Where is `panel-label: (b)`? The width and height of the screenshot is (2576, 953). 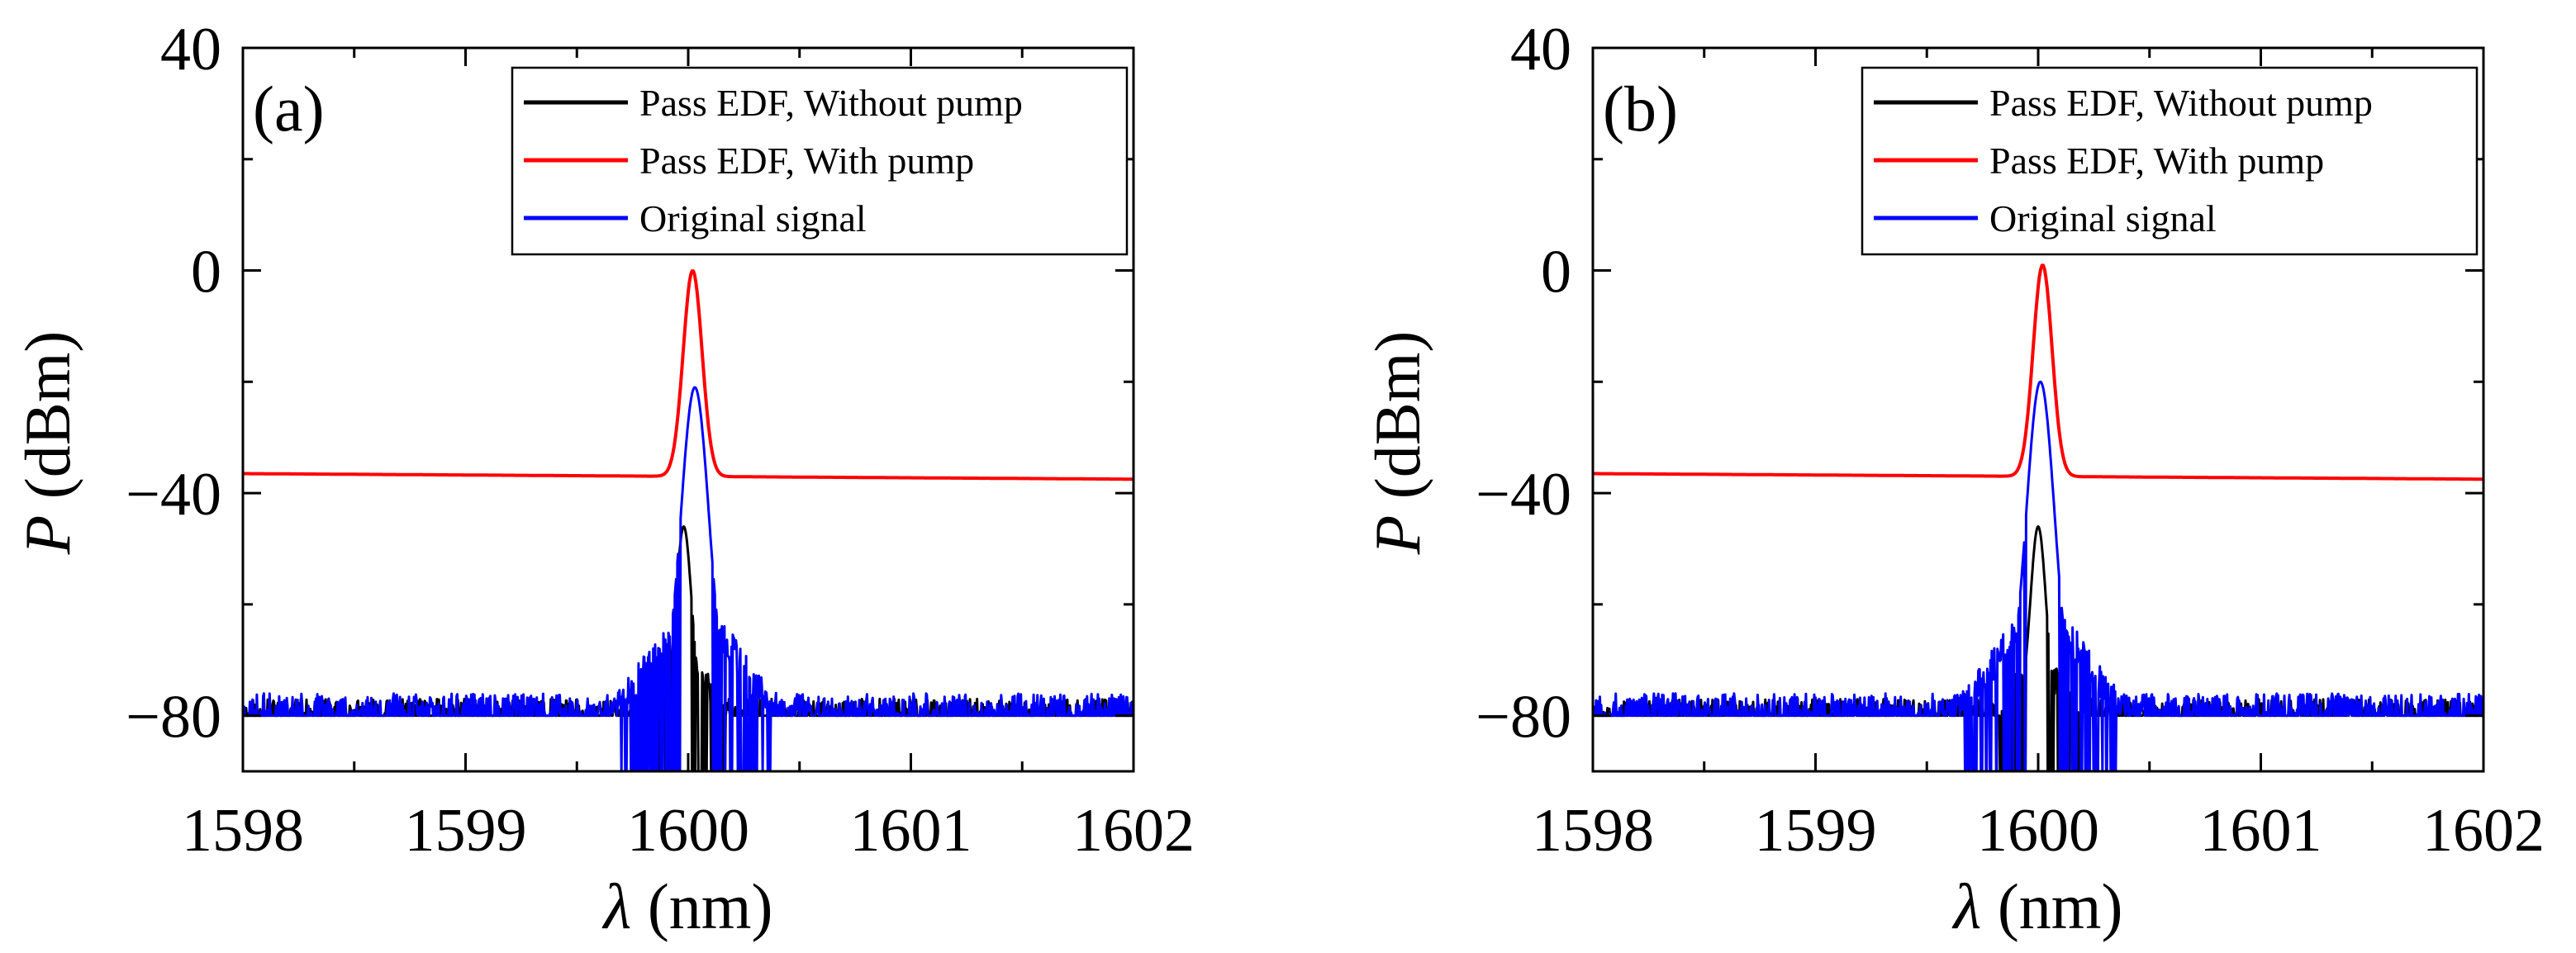
panel-label: (b) is located at coordinates (1640, 109).